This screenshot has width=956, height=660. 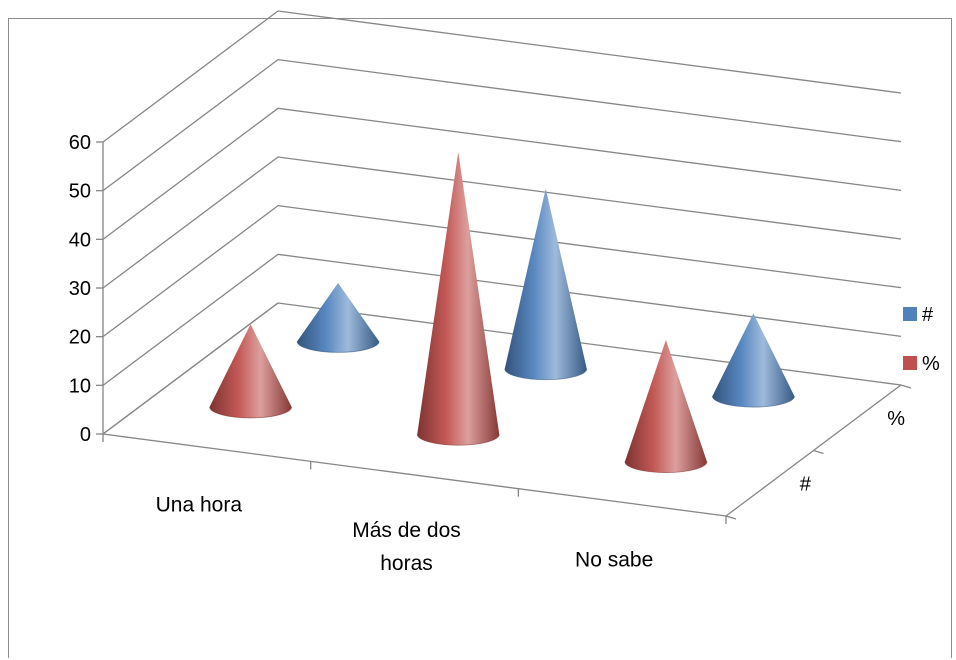 What do you see at coordinates (190, 368) in the screenshot?
I see `floor-left-edge` at bounding box center [190, 368].